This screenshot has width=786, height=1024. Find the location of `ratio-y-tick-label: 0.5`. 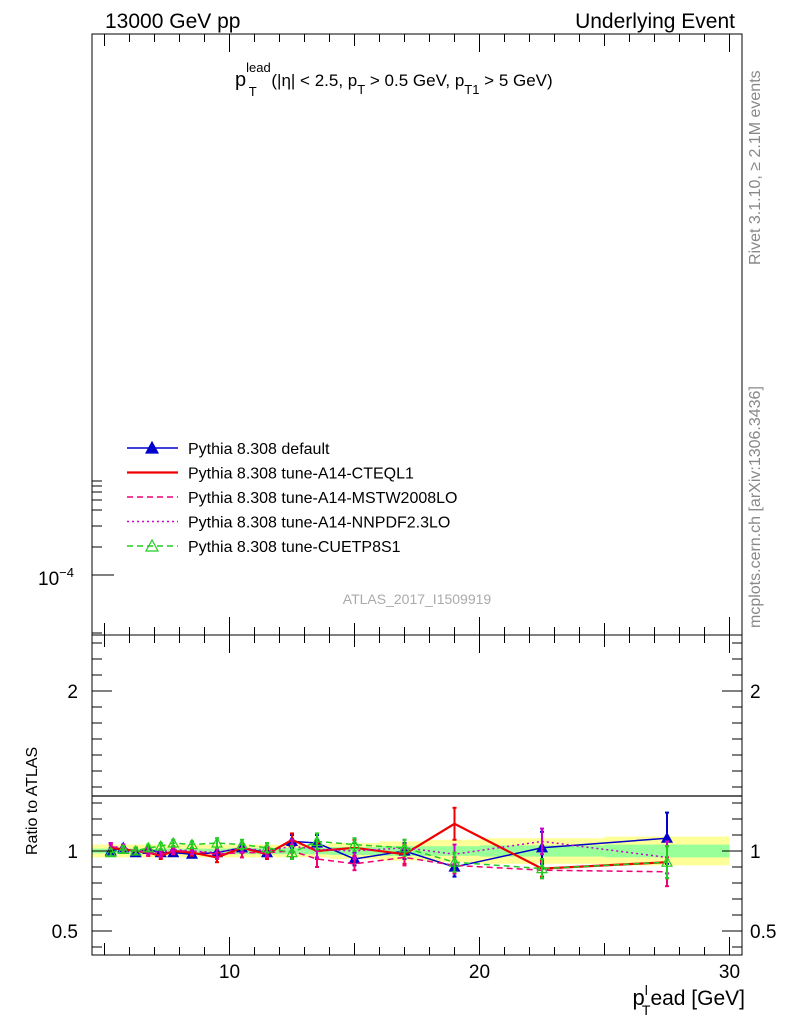

ratio-y-tick-label: 0.5 is located at coordinates (65, 932).